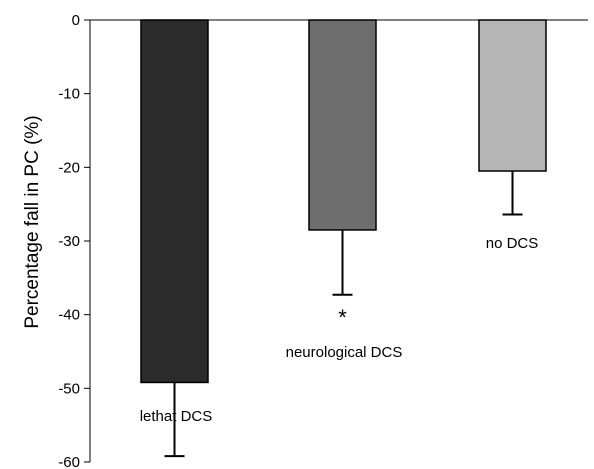 This screenshot has width=594, height=469. Describe the element at coordinates (69, 167) in the screenshot. I see `y-tick-label: -20` at that location.